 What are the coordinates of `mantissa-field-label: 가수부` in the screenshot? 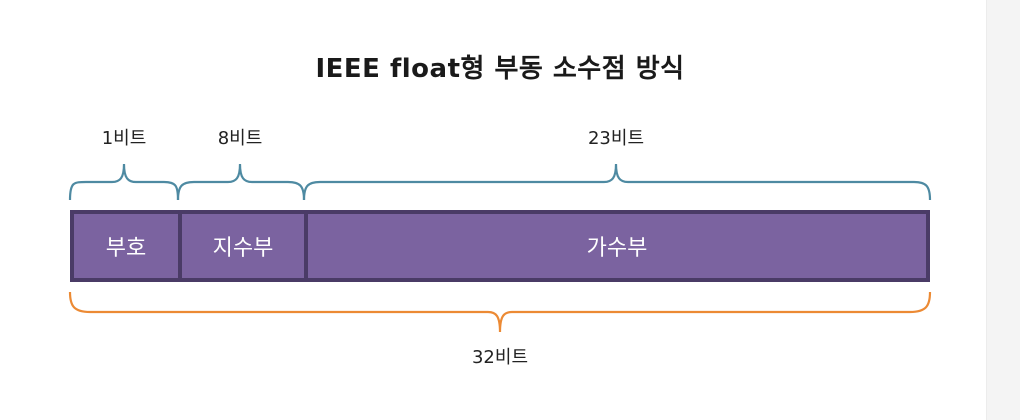 It's located at (617, 248).